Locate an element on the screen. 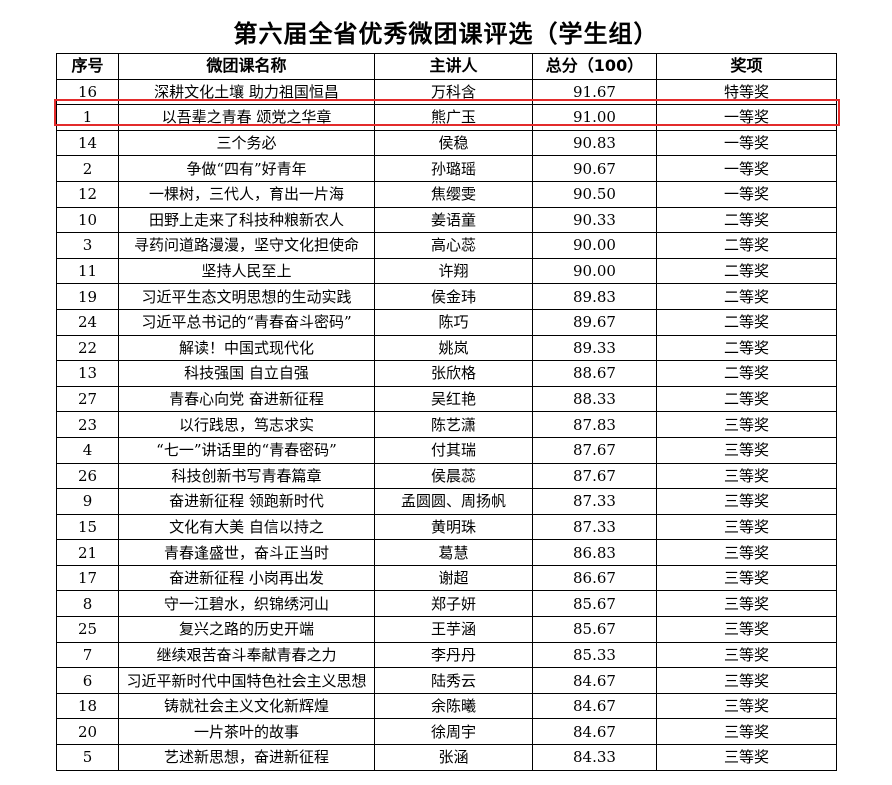  row-total-score: 86.67 is located at coordinates (594, 578).